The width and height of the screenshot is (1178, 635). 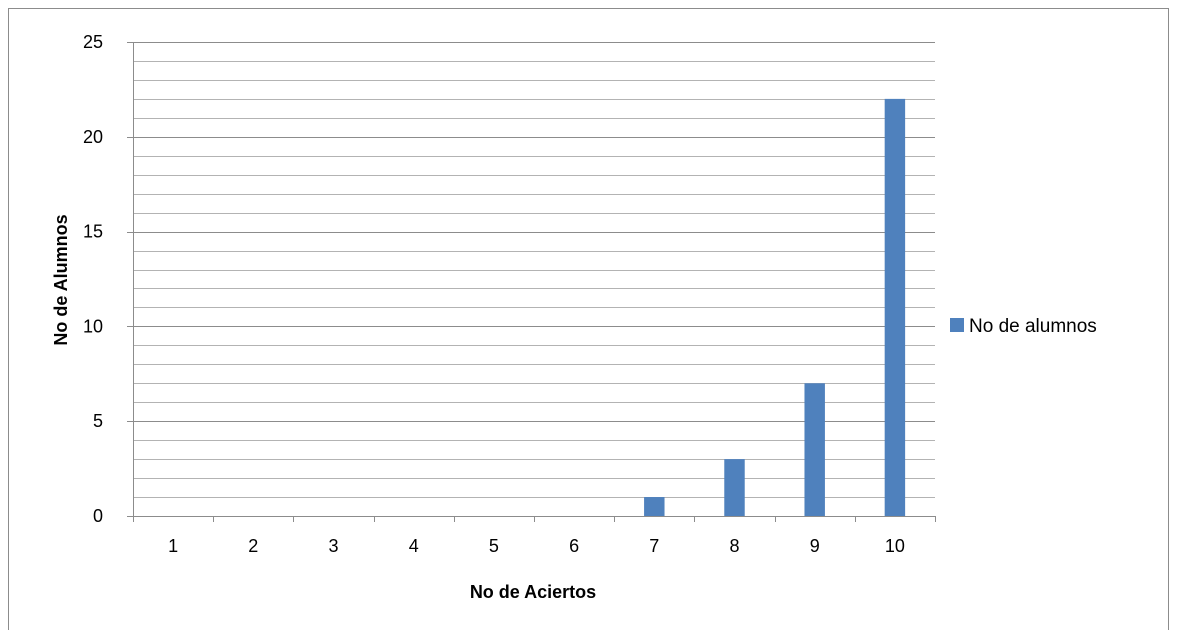 I want to click on y-tick-label: 5, so click(x=98, y=421).